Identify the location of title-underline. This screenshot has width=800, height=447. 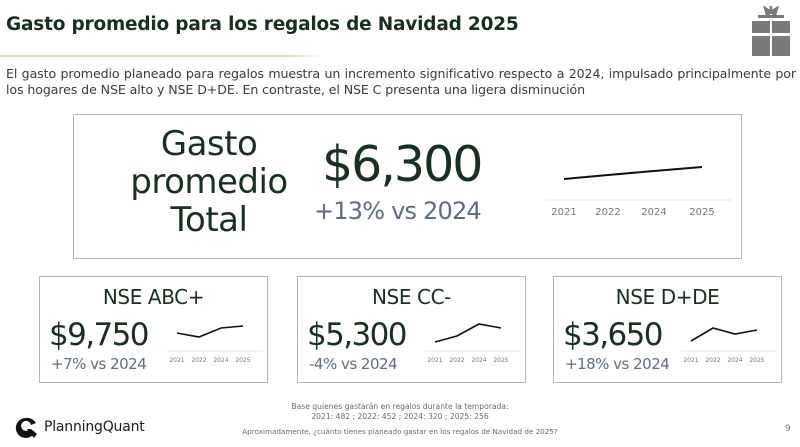
(161, 56).